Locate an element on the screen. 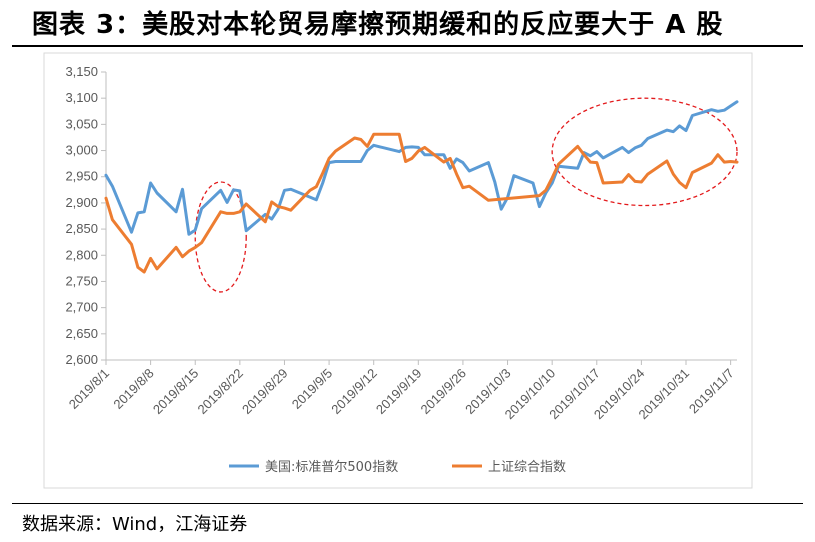 This screenshot has width=815, height=542. figure-title: 图表 3：美股对本轮贸易摩擦预期缓和的反应要大于 A 股 is located at coordinates (378, 25).